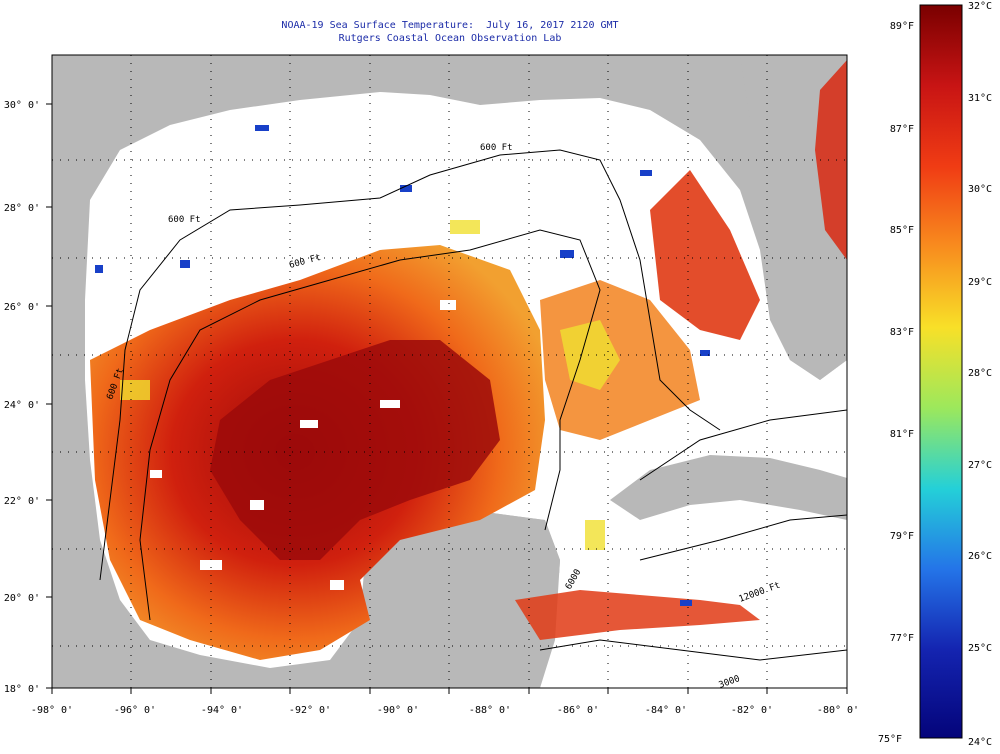  What do you see at coordinates (22, 501) in the screenshot?
I see `lat-tick-label: 22° 0'` at bounding box center [22, 501].